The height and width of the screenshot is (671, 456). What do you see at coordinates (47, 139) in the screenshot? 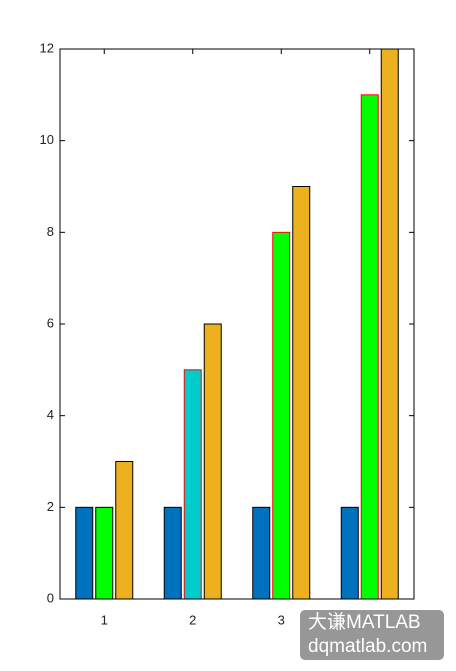
I see `y-tick-label: 10` at bounding box center [47, 139].